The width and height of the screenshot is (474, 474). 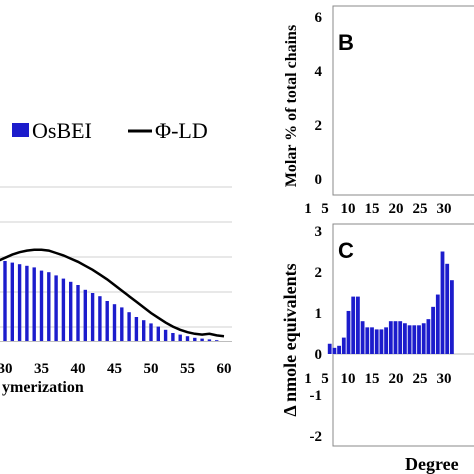 I want to click on x-tick-label-c: 15, so click(x=372, y=379).